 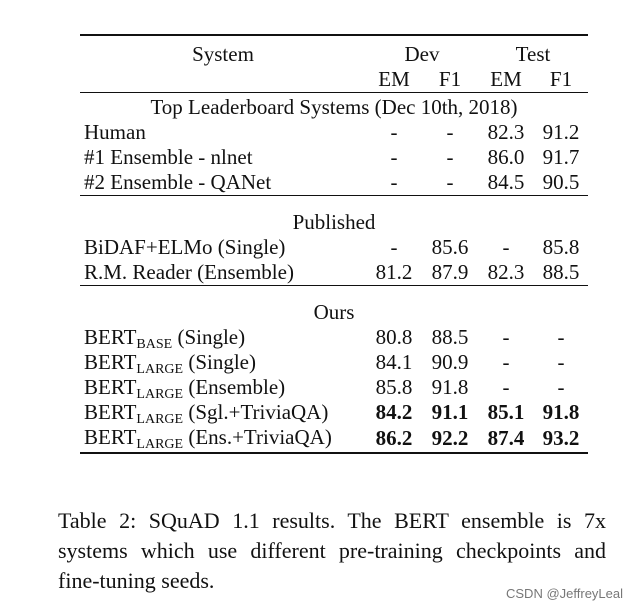 What do you see at coordinates (334, 312) in the screenshot?
I see `section-title: Ours` at bounding box center [334, 312].